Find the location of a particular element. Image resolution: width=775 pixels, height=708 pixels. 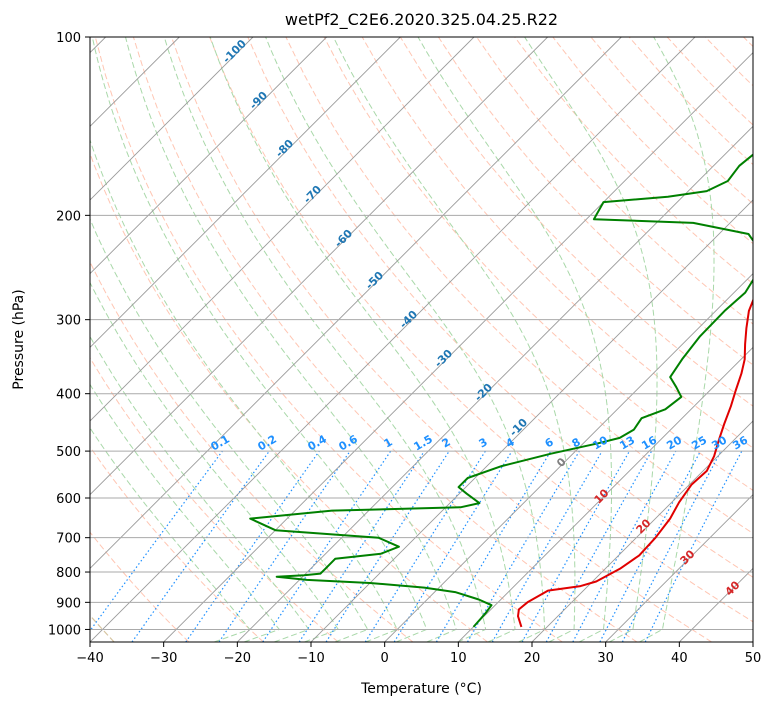

y-tick-label: 300 is located at coordinates (68, 321).